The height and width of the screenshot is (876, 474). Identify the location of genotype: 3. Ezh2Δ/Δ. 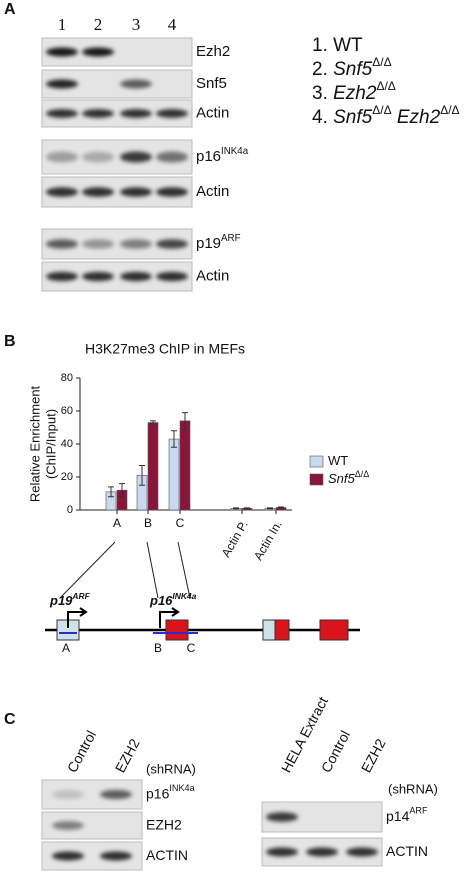
(354, 91).